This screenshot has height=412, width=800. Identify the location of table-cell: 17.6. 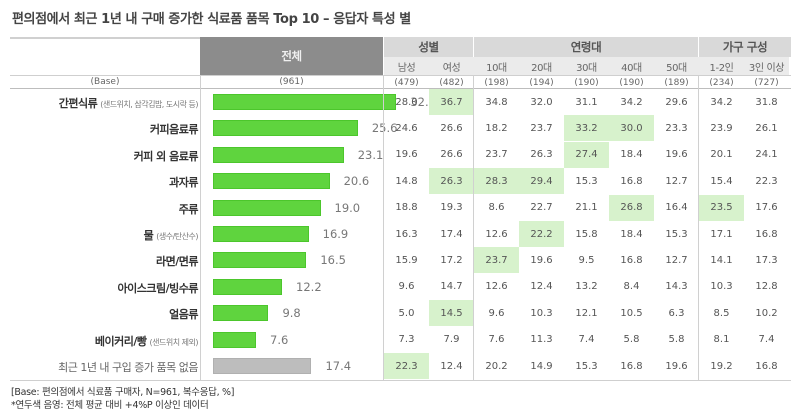
(766, 208).